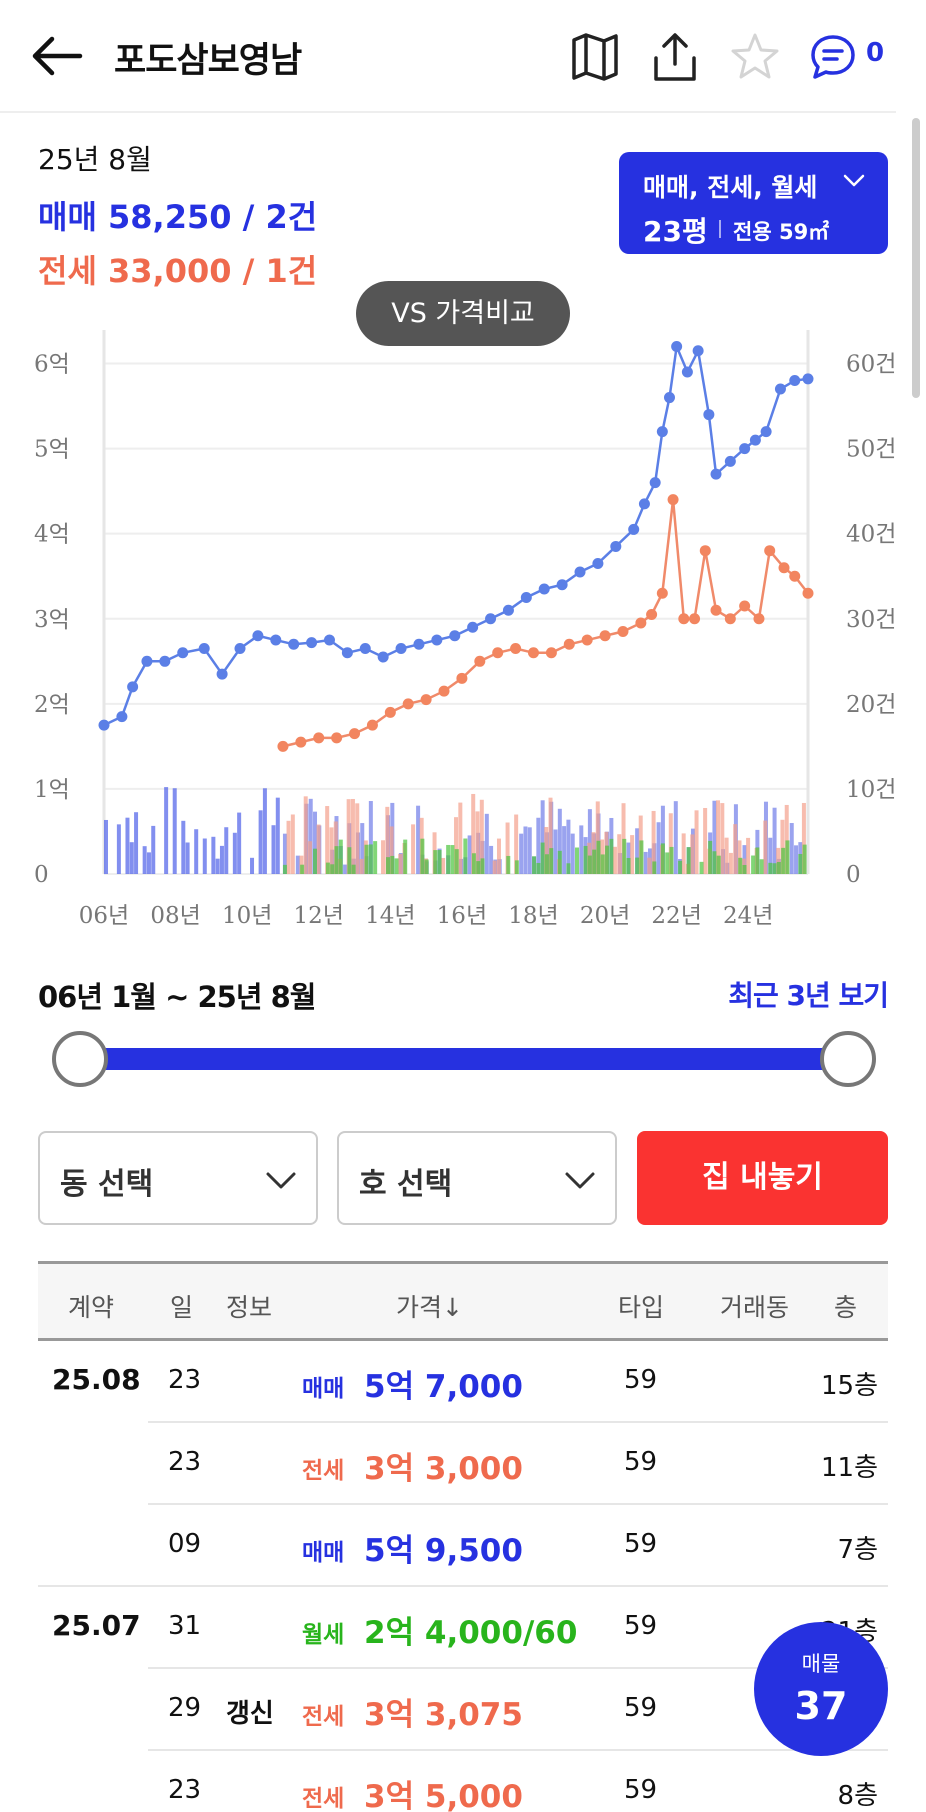 This screenshot has width=926, height=1812. Describe the element at coordinates (916, 258) in the screenshot. I see `scrollbar` at that location.